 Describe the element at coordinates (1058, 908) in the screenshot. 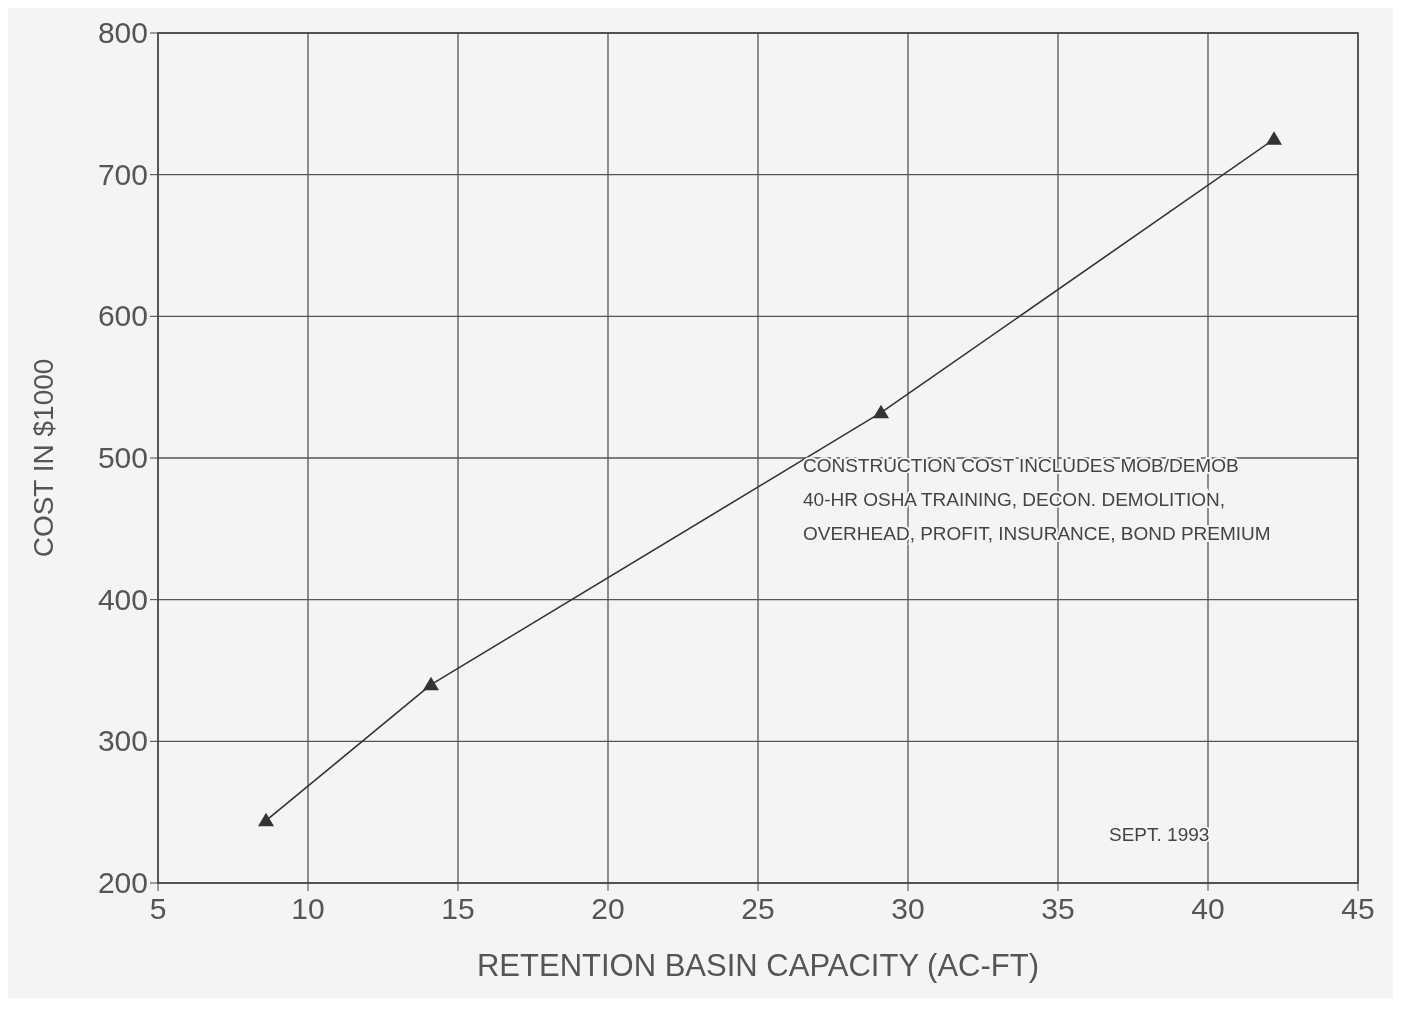

I see `x-tick-label: 35` at that location.